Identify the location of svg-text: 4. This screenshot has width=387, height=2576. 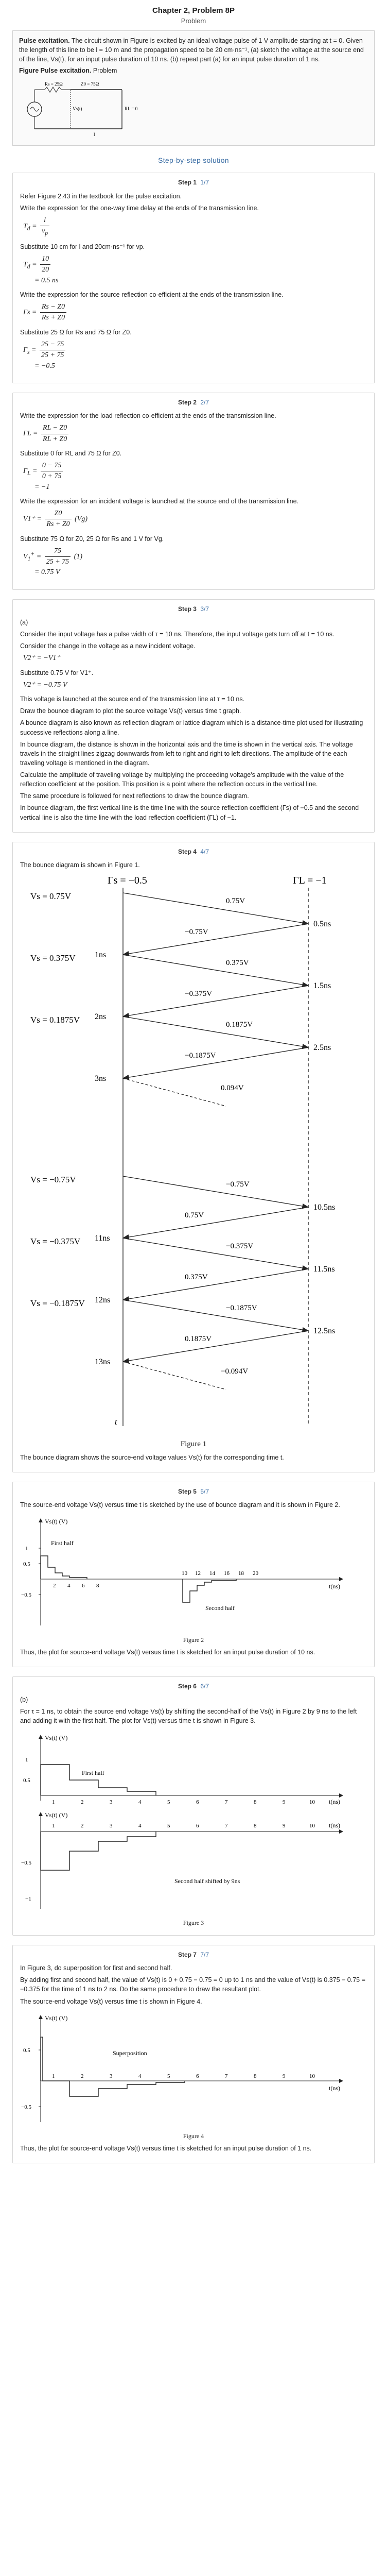
(140, 1826).